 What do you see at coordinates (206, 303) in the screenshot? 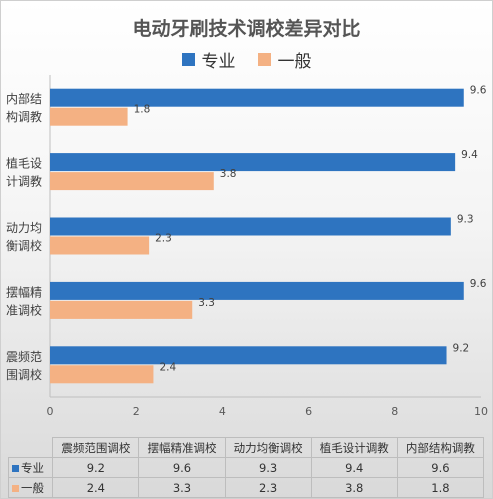
I see `data-label-series-1: 3.3` at bounding box center [206, 303].